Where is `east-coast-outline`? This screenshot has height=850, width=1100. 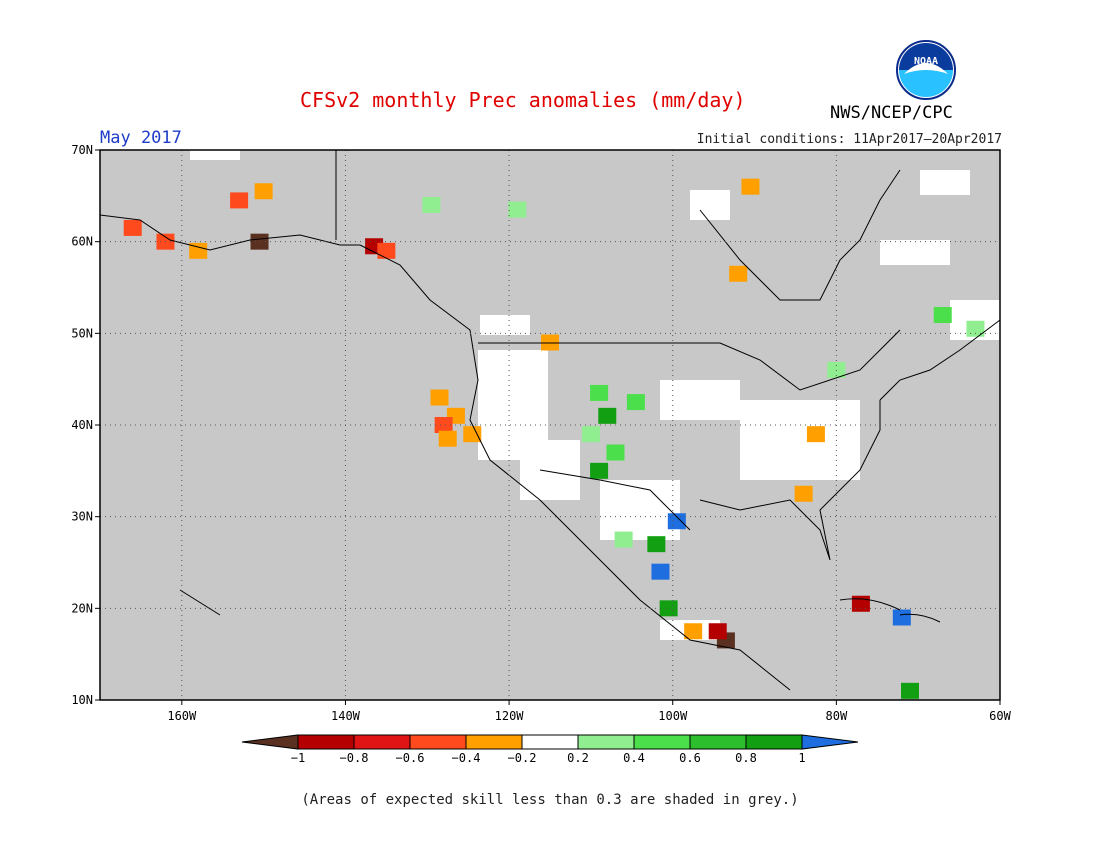 east-coast-outline is located at coordinates (940, 360).